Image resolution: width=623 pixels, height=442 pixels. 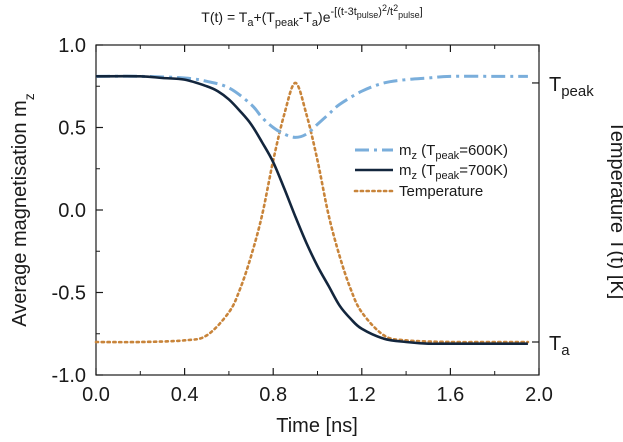 What do you see at coordinates (539, 395) in the screenshot?
I see `x-tick-label: 2.0` at bounding box center [539, 395].